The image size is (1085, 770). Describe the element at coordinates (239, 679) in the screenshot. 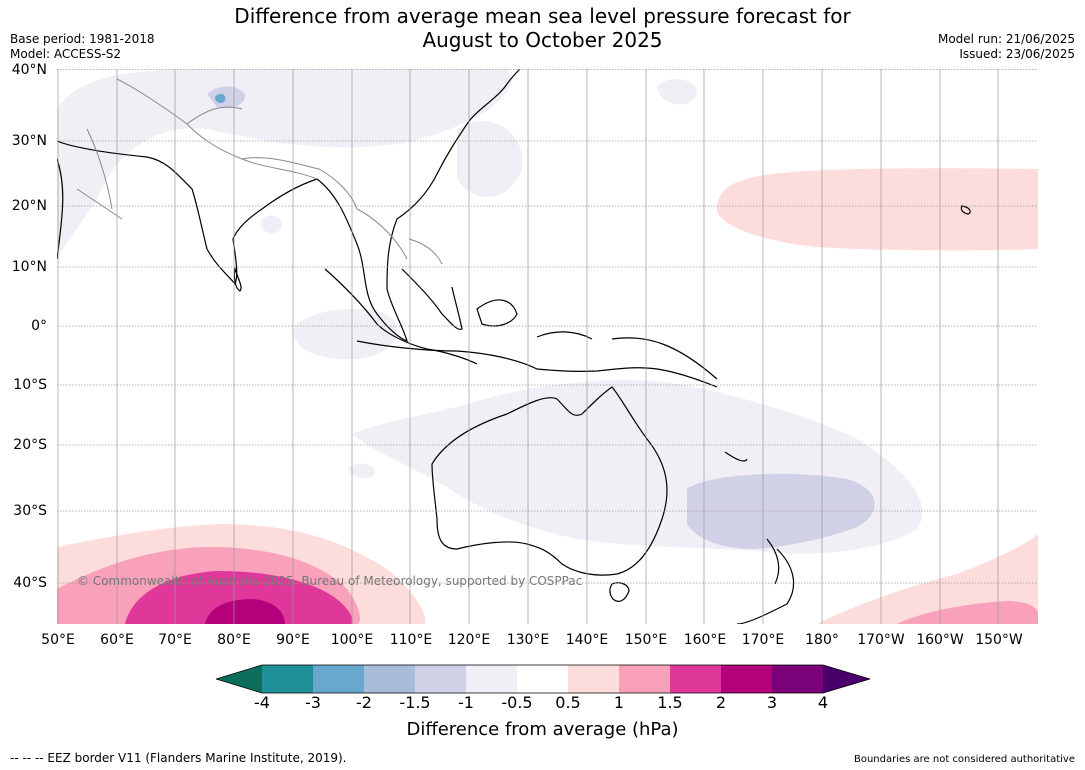

I see `colorbar-below-min` at that location.